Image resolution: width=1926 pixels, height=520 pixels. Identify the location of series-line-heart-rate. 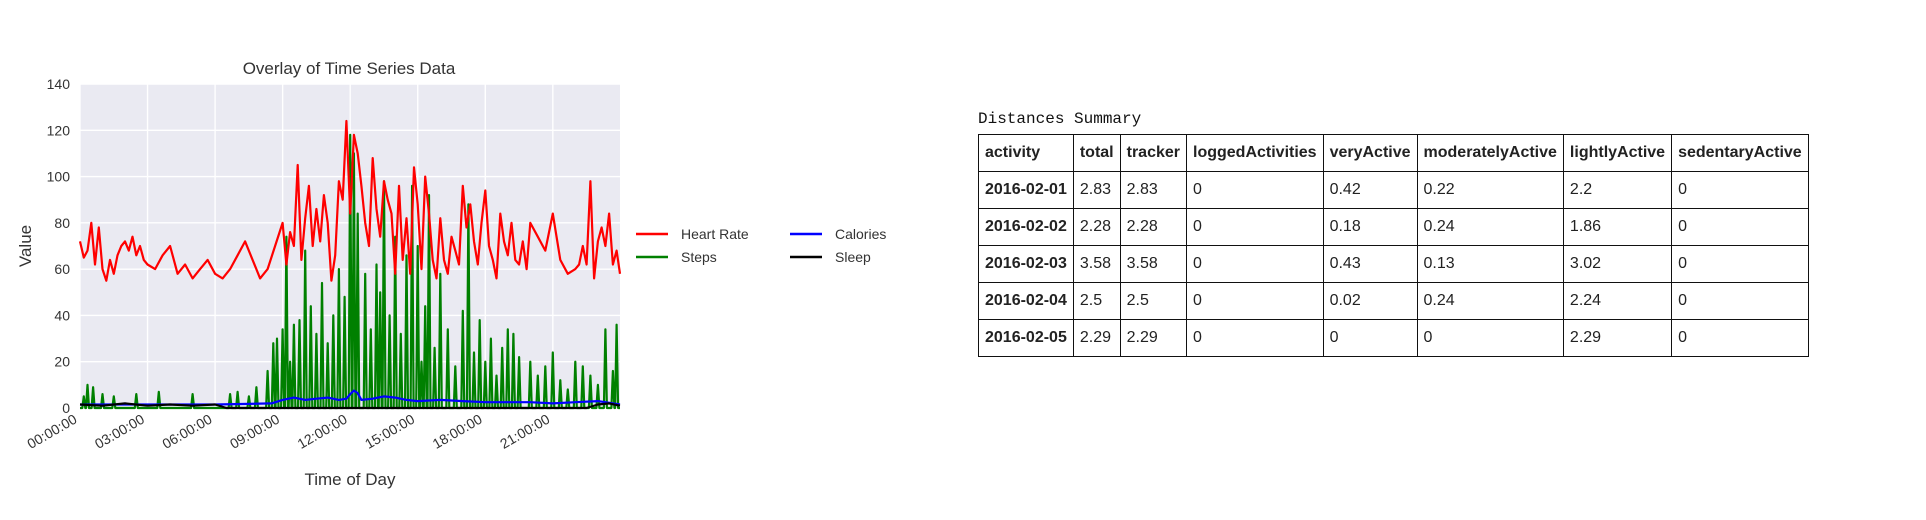
(350, 200).